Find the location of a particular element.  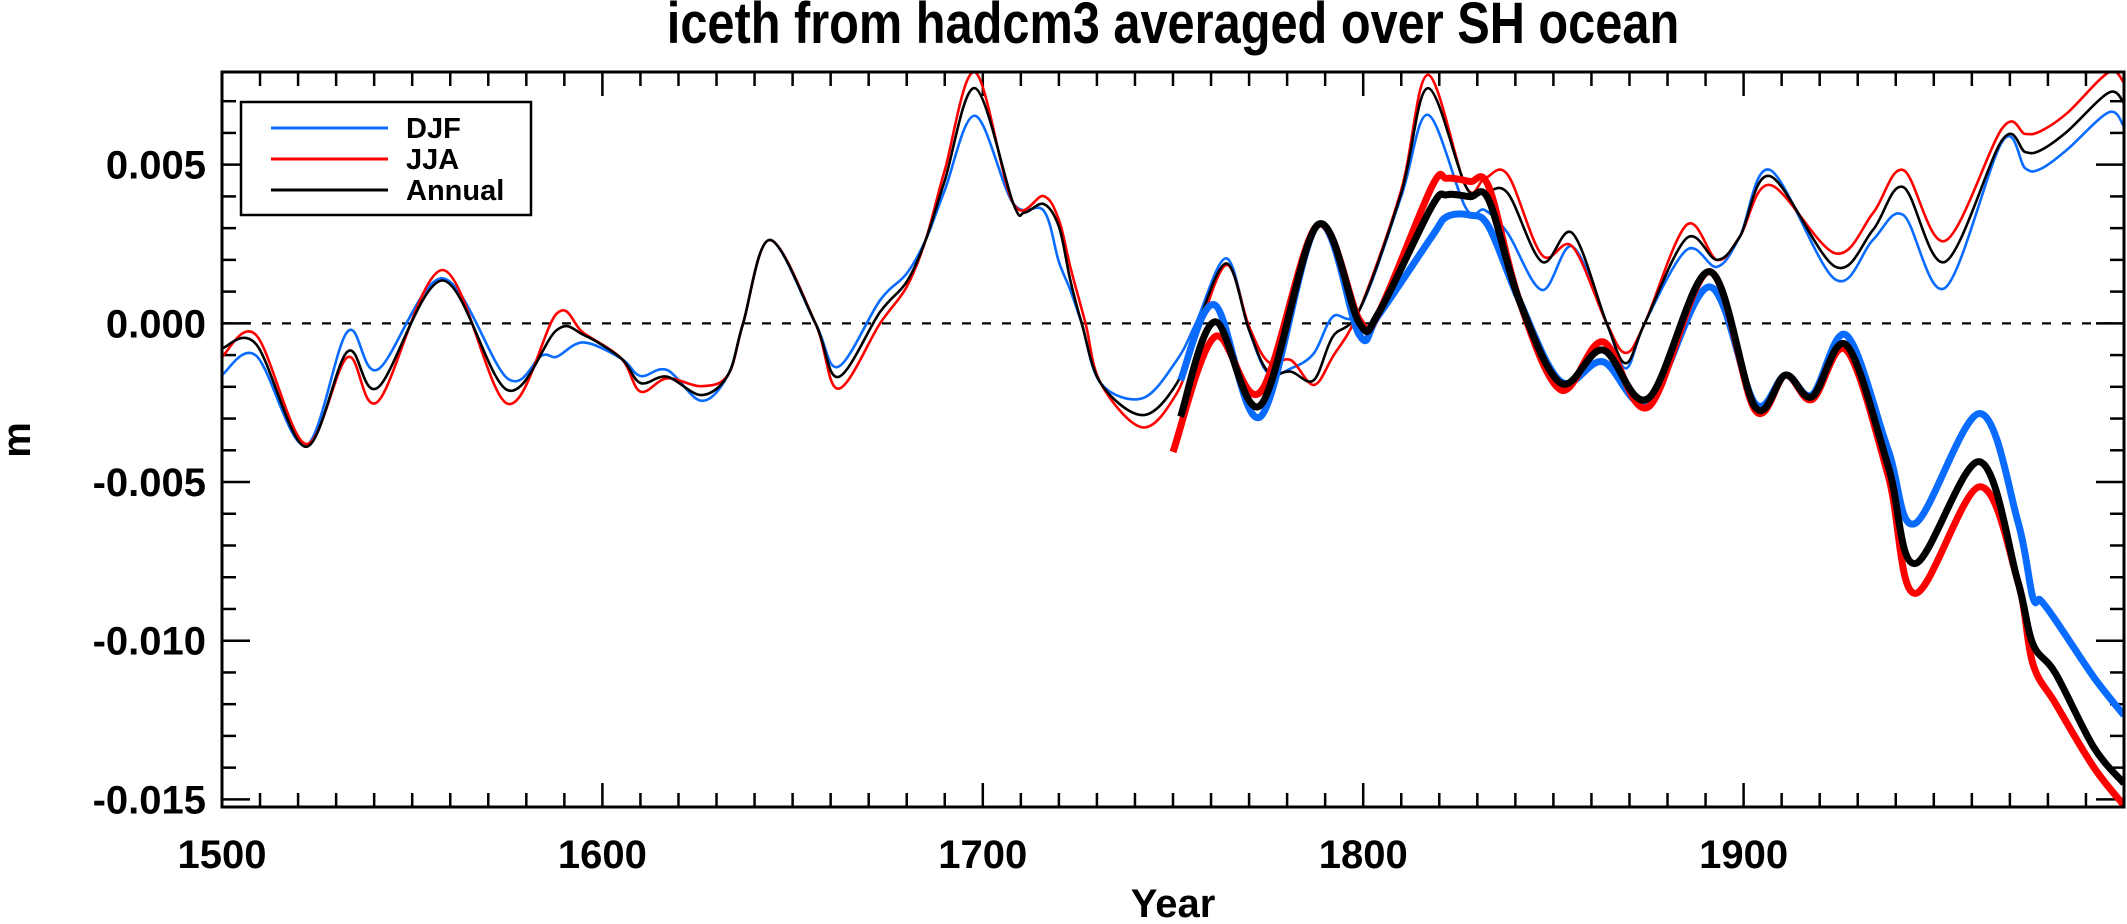

legend-entry-jja: JJA is located at coordinates (365, 160).